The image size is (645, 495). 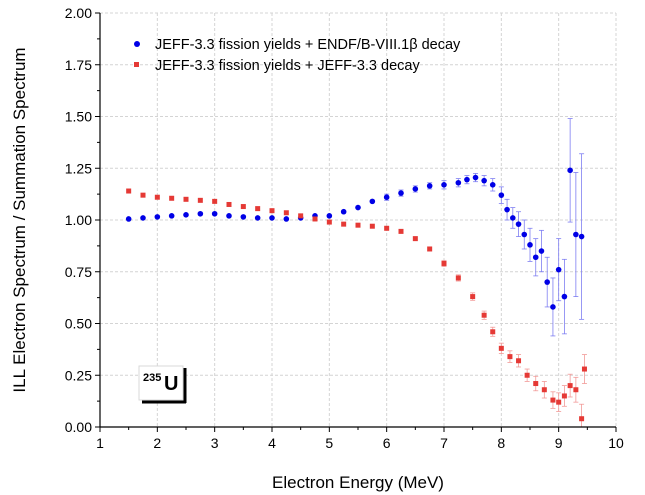 What do you see at coordinates (157, 443) in the screenshot?
I see `x-tick-label: 2` at bounding box center [157, 443].